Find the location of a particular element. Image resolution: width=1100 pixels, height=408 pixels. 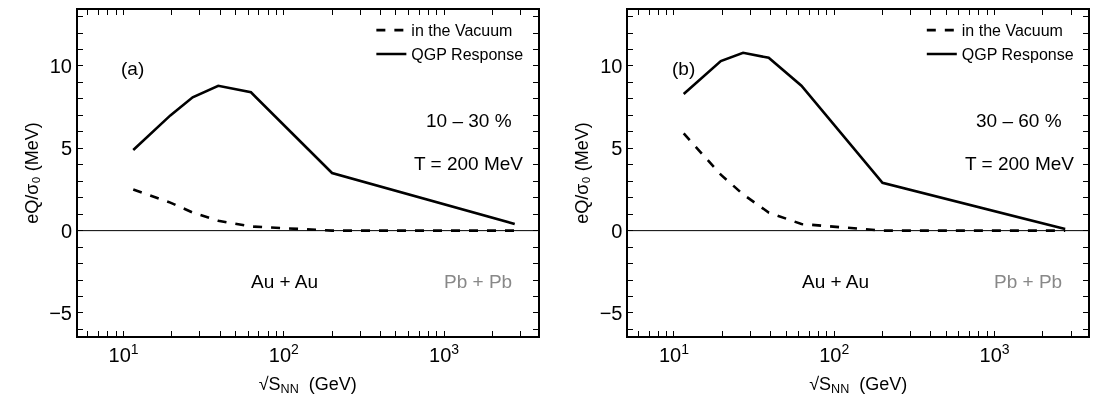

annotation: 30 – 60 % is located at coordinates (1019, 120).